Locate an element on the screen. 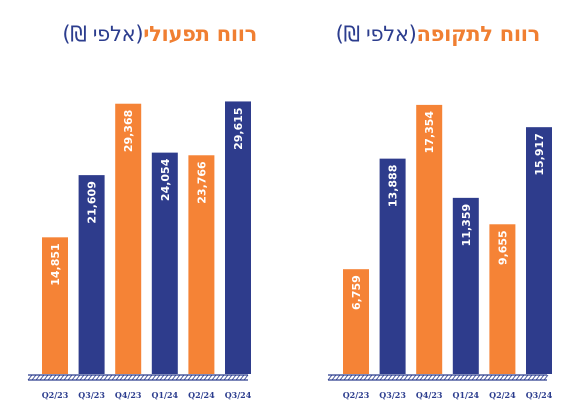 The image size is (566, 412). bar-value-label: 13,888 is located at coordinates (393, 186).